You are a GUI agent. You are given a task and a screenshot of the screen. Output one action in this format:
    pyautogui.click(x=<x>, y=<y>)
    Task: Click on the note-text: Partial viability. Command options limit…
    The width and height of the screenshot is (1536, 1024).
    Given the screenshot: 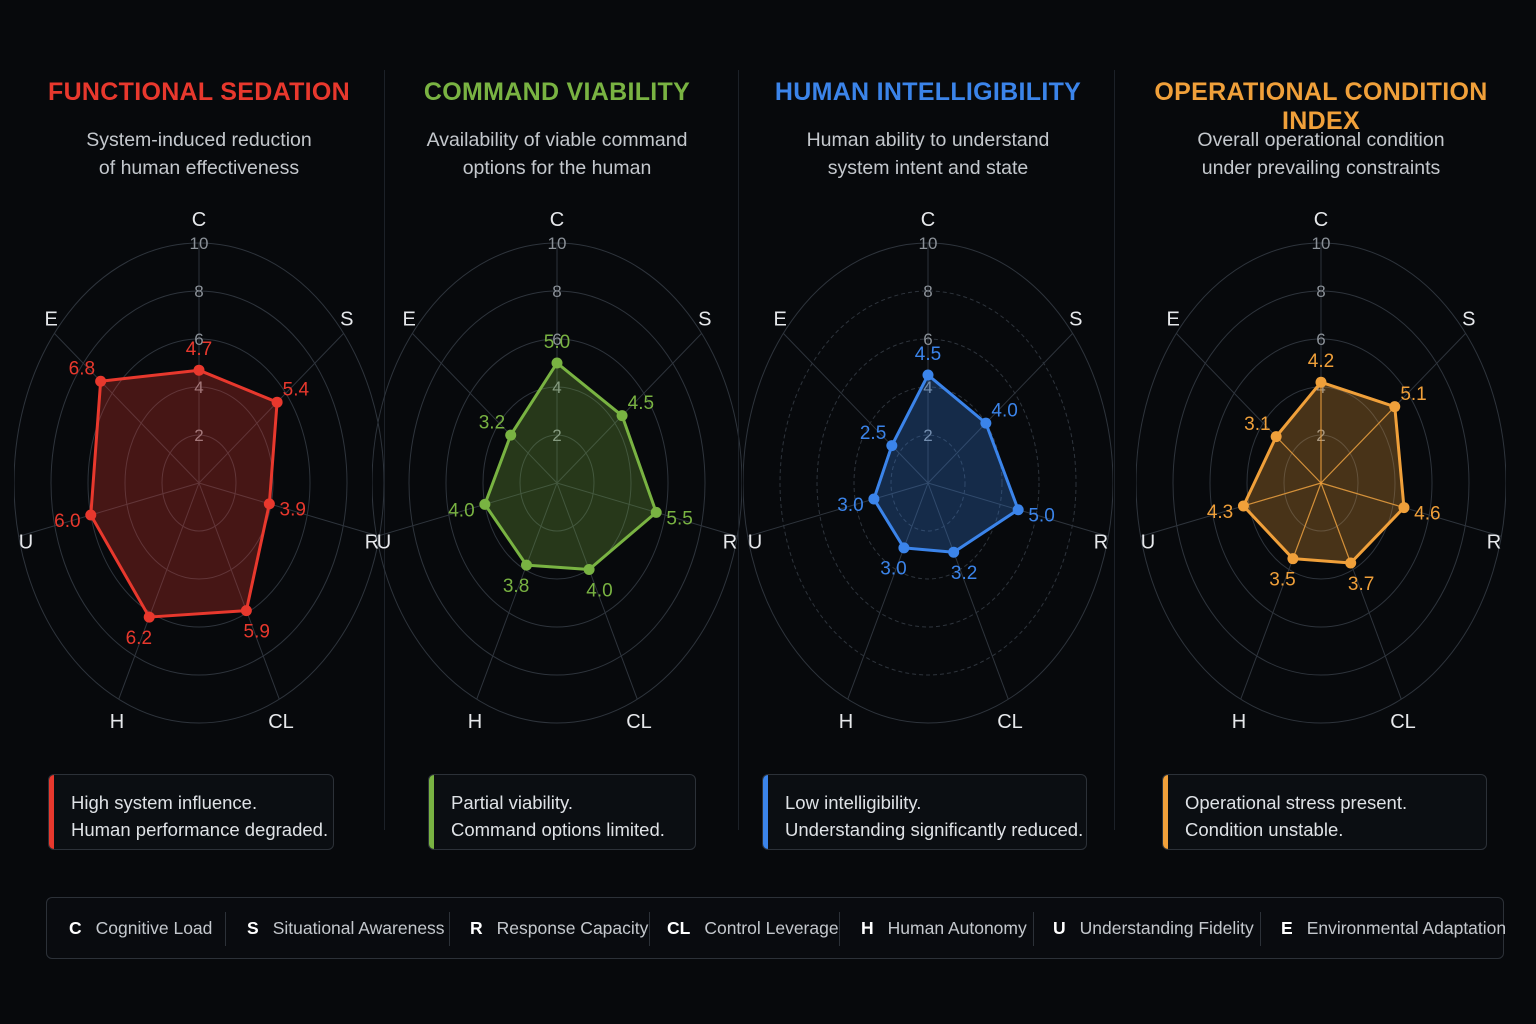 What is the action you would take?
    pyautogui.click(x=558, y=816)
    